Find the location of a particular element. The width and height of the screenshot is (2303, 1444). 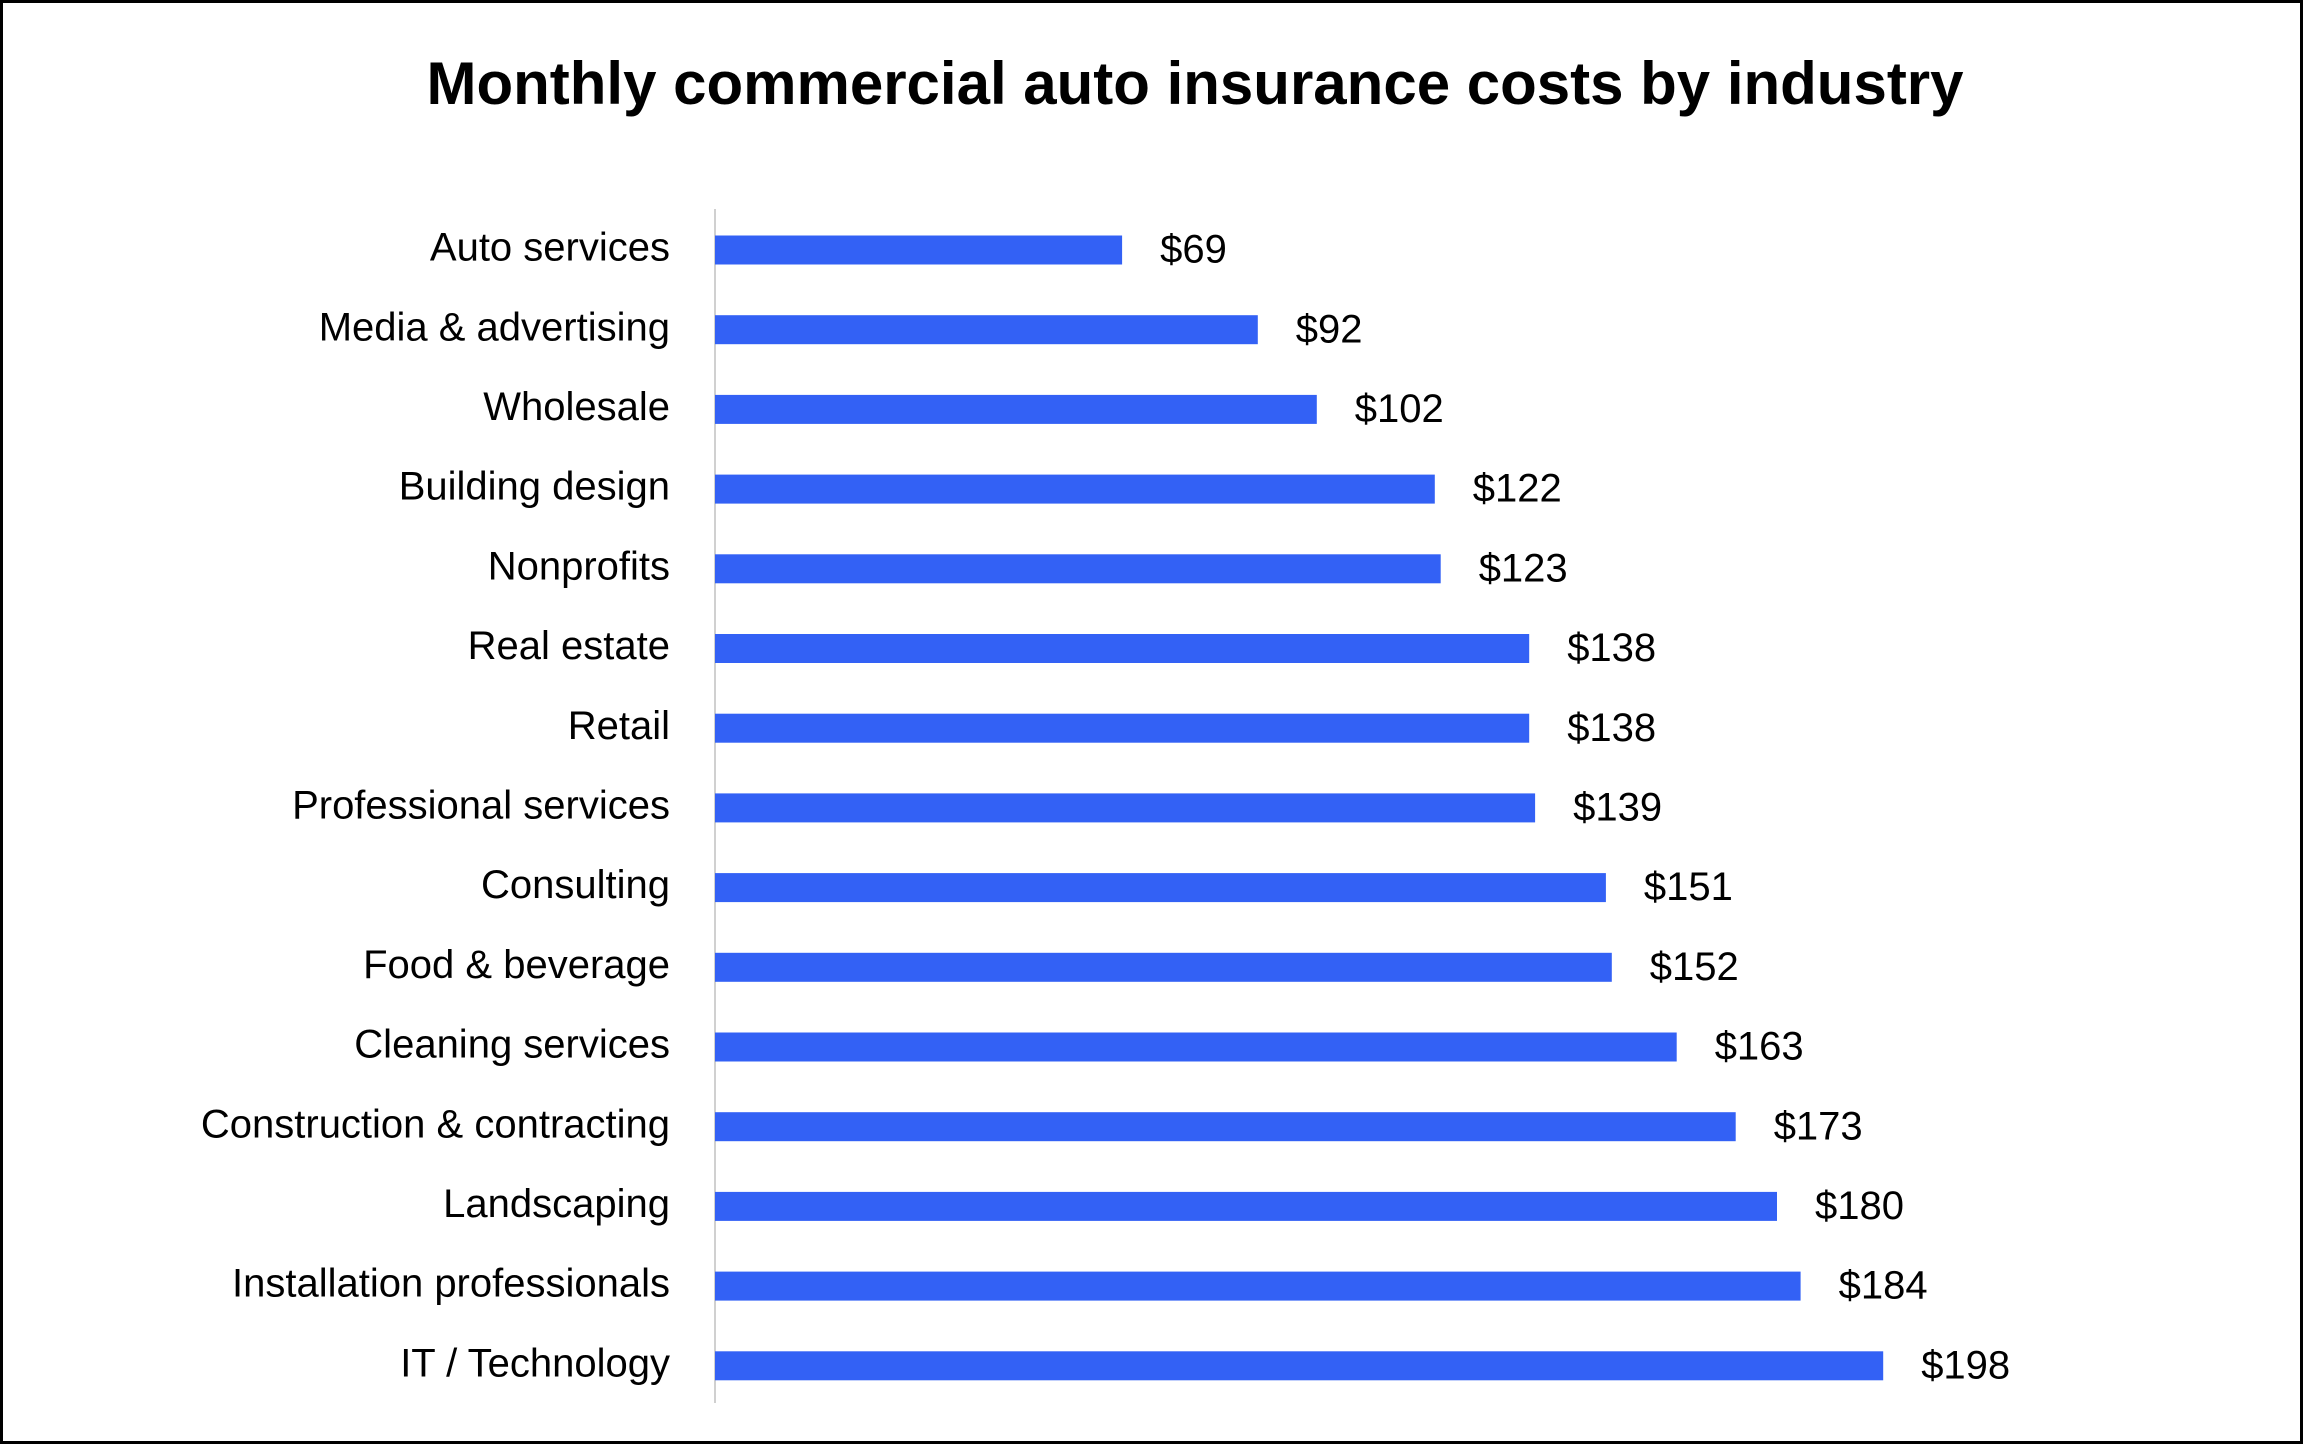

value-label: $102 is located at coordinates (1399, 409).